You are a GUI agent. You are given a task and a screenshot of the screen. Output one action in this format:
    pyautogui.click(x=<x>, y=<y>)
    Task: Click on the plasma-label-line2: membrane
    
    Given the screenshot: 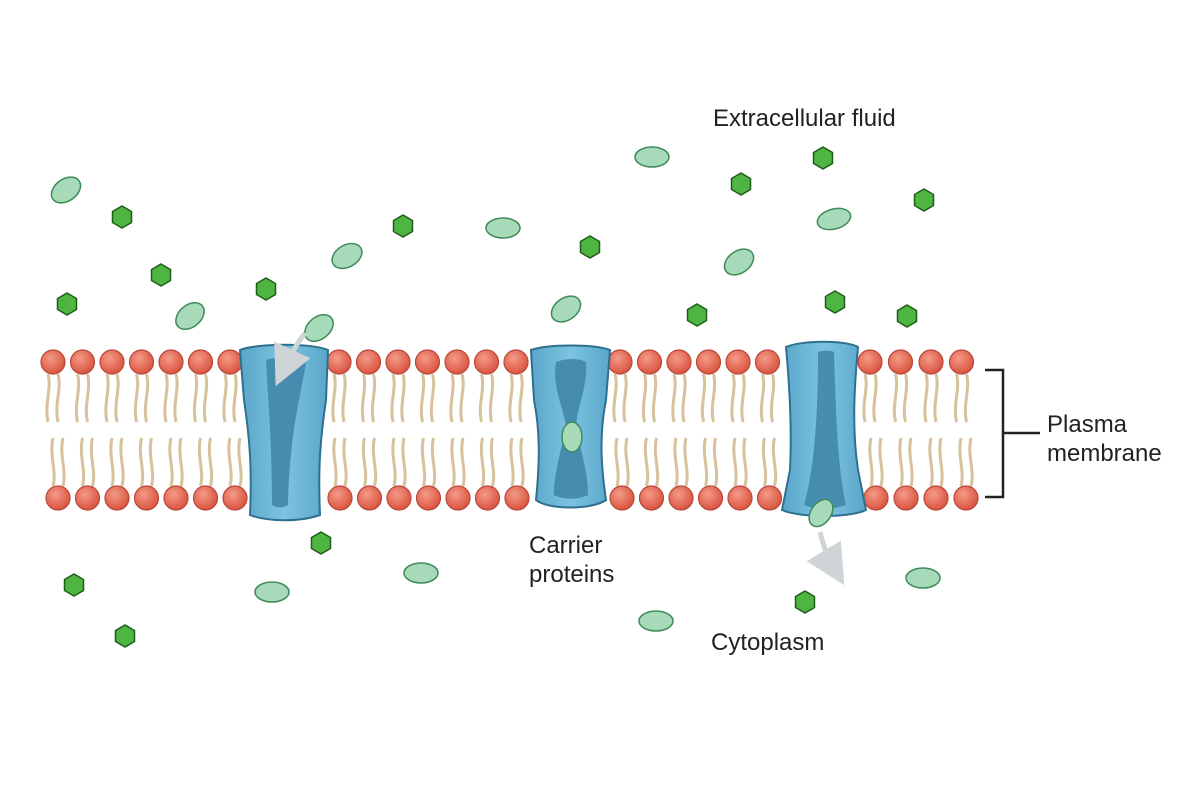 What is the action you would take?
    pyautogui.click(x=1104, y=453)
    